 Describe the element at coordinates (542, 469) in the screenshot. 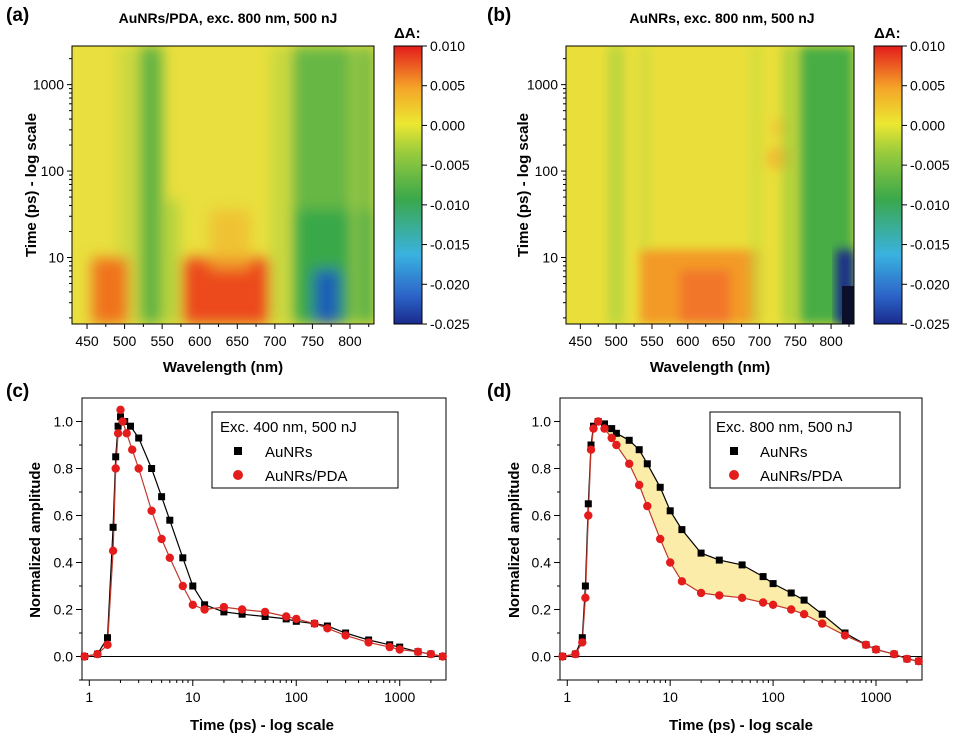

I see `y-tick-label: 0.8` at that location.